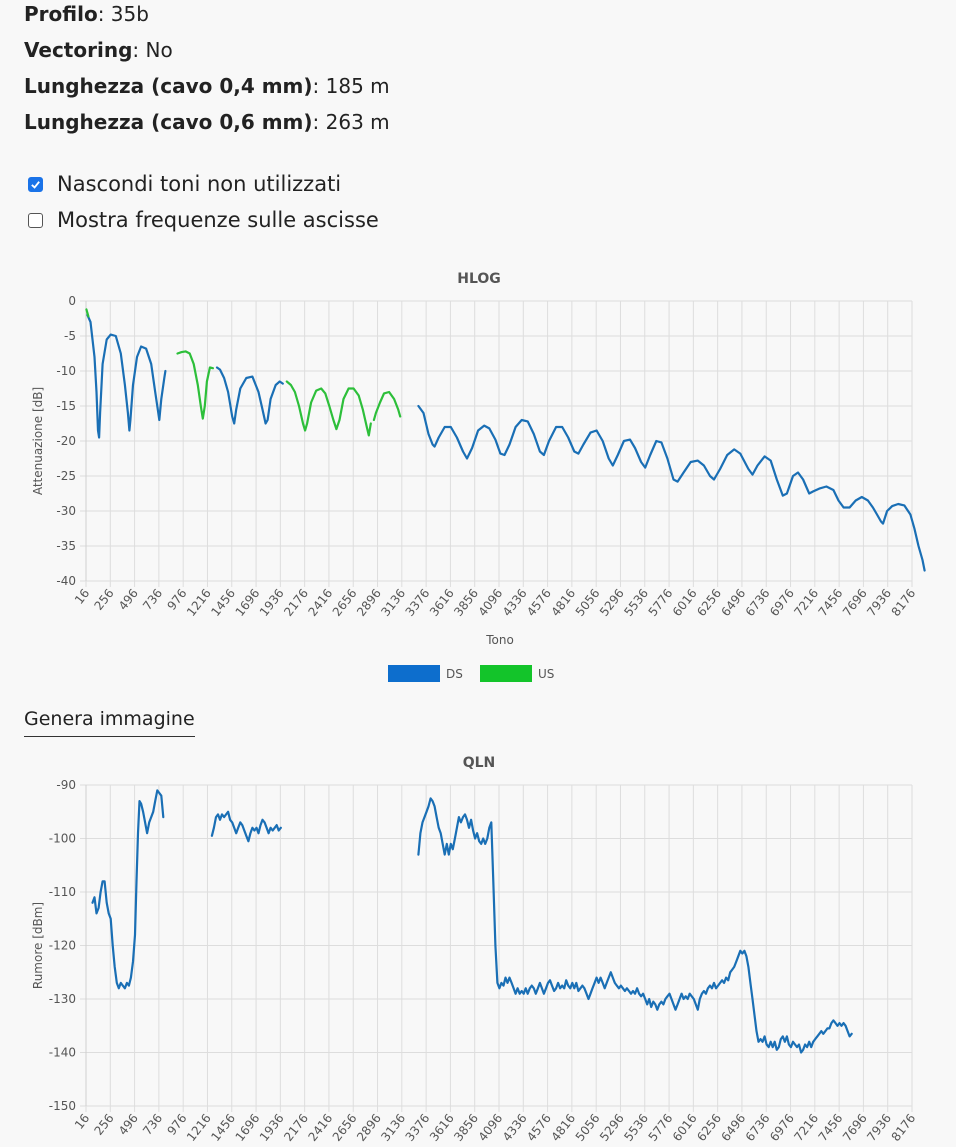 The width and height of the screenshot is (956, 1147). What do you see at coordinates (38, 441) in the screenshot?
I see `y-axis-label: Attenuazione [dB]` at bounding box center [38, 441].